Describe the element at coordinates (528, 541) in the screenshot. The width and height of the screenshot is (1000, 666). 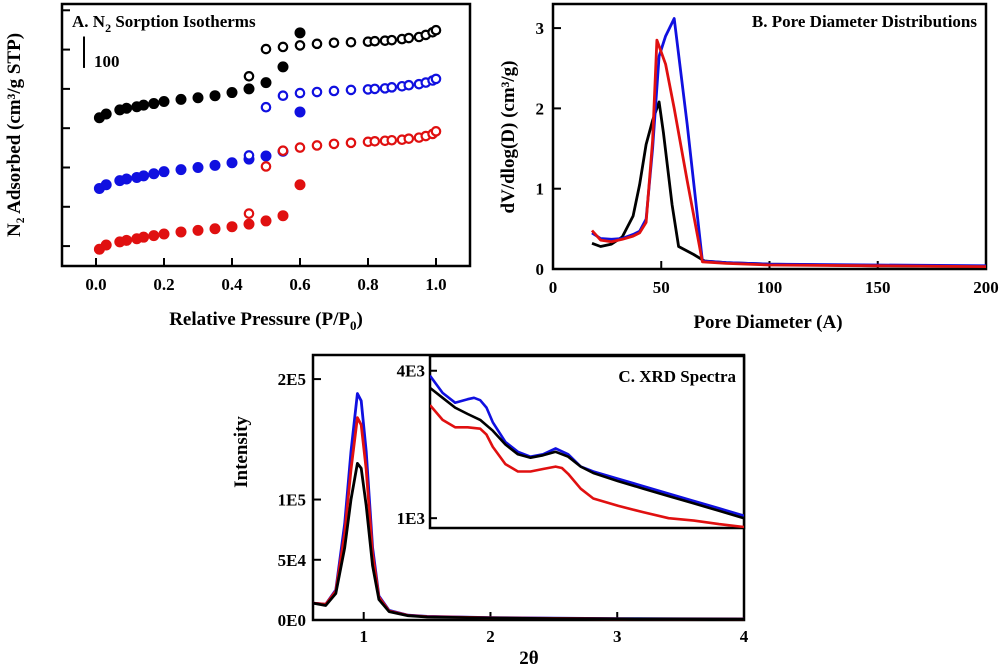
I see `xrd-line-black` at that location.